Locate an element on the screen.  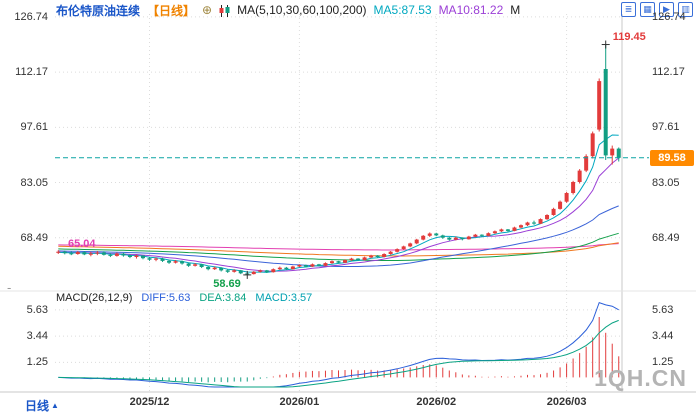
period-label: 日线 is located at coordinates (37, 406).